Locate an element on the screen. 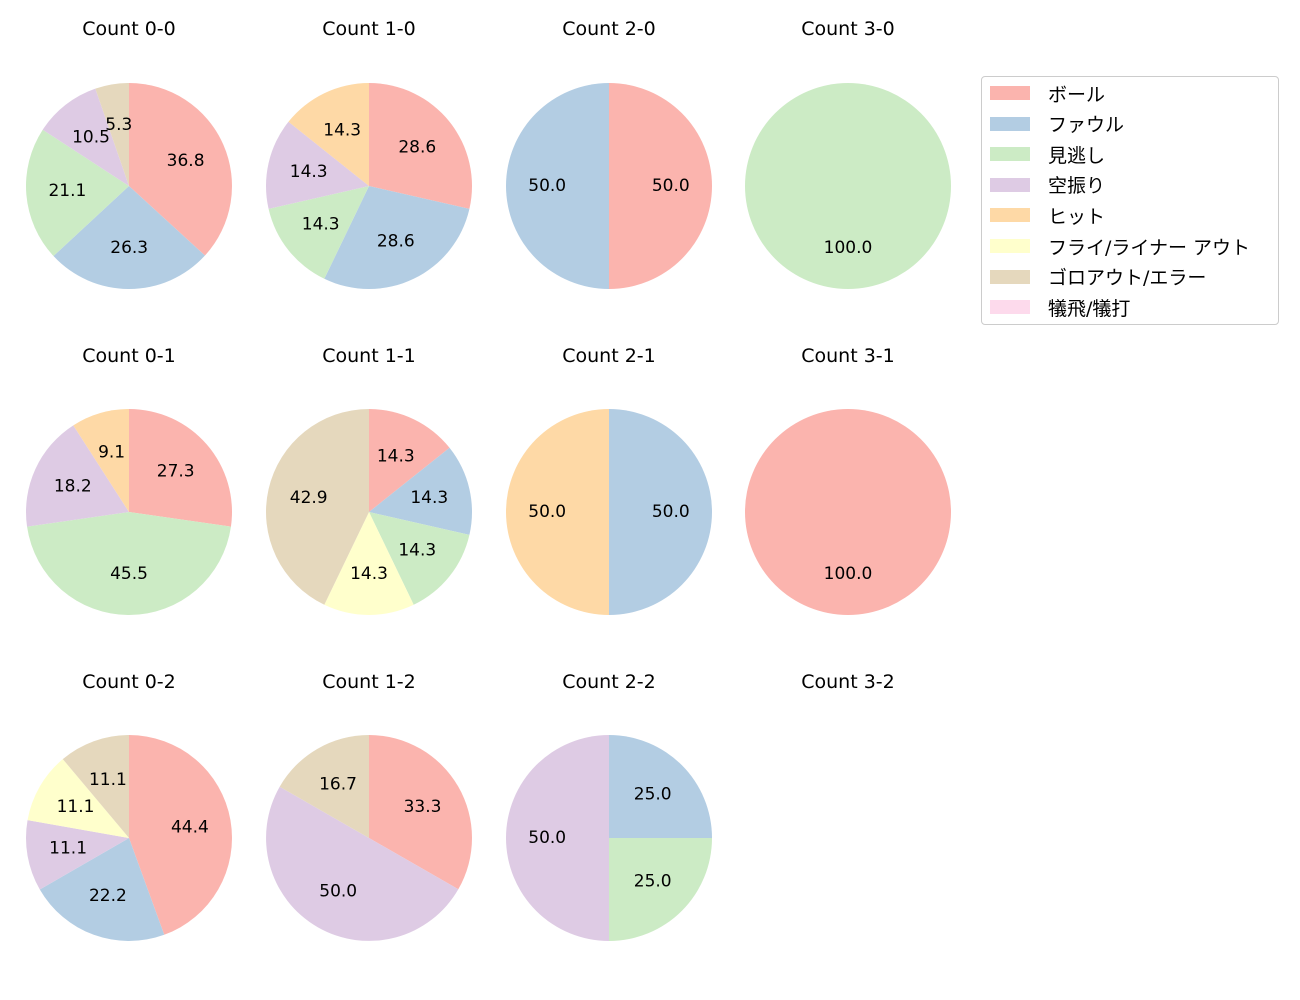 This screenshot has height=1000, width=1300. slice-value-label: 16.7 is located at coordinates (338, 785).